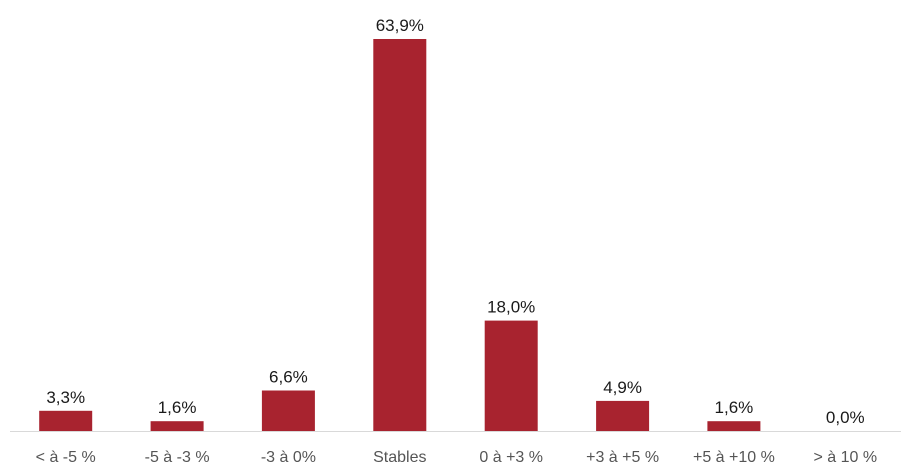 The height and width of the screenshot is (470, 911). What do you see at coordinates (65, 397) in the screenshot?
I see `data-label: 3,3%` at bounding box center [65, 397].